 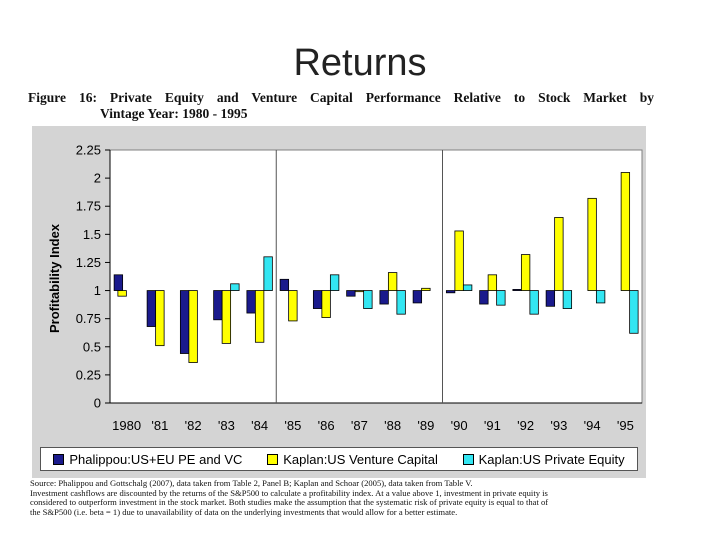 I want to click on y-tick-label: 0.25, so click(x=88, y=374).